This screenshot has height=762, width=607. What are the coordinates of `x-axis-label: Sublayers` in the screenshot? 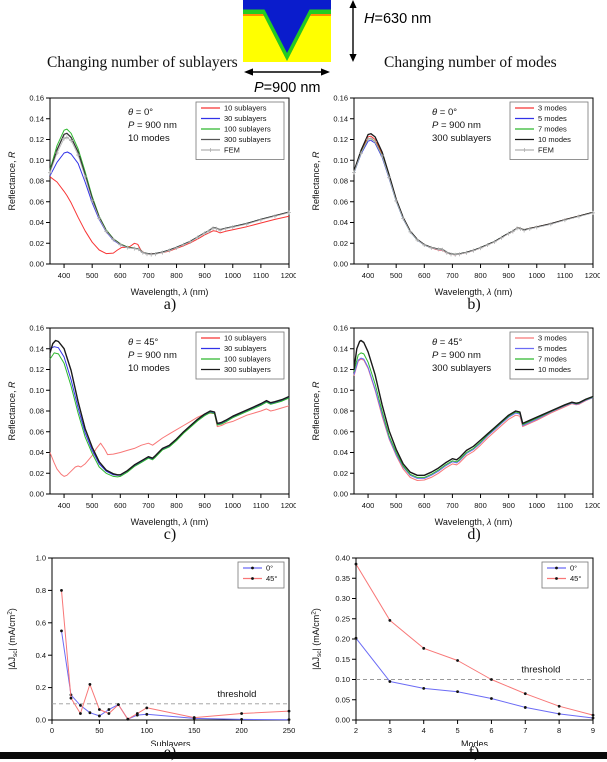 It's located at (170, 742).